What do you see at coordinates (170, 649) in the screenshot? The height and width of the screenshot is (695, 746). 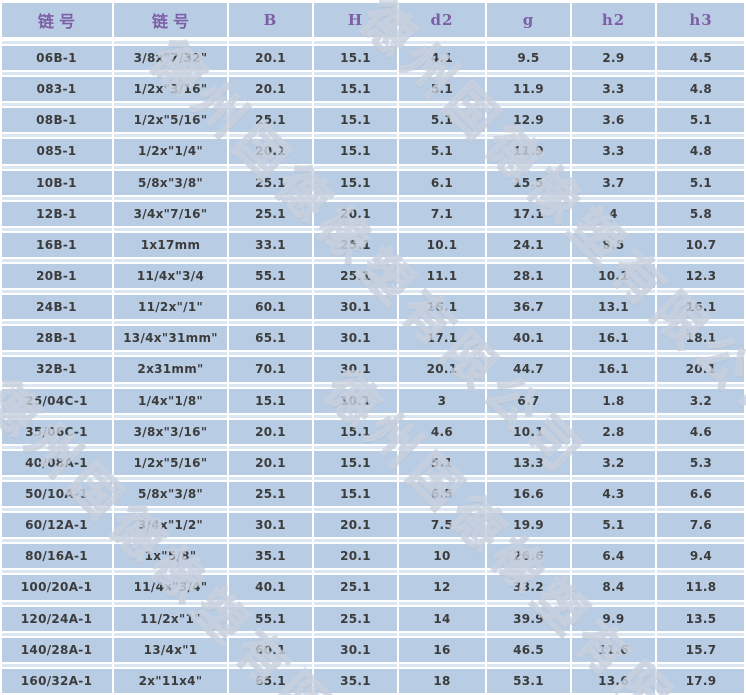 I see `value-cell: 13/4x"1` at bounding box center [170, 649].